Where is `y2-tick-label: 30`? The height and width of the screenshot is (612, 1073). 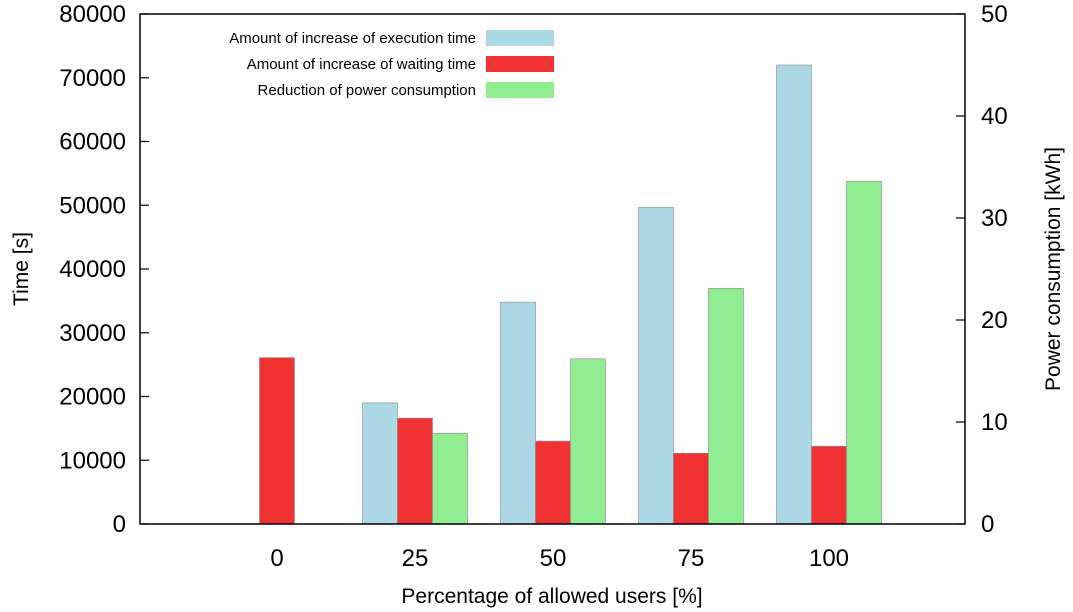 y2-tick-label: 30 is located at coordinates (994, 218).